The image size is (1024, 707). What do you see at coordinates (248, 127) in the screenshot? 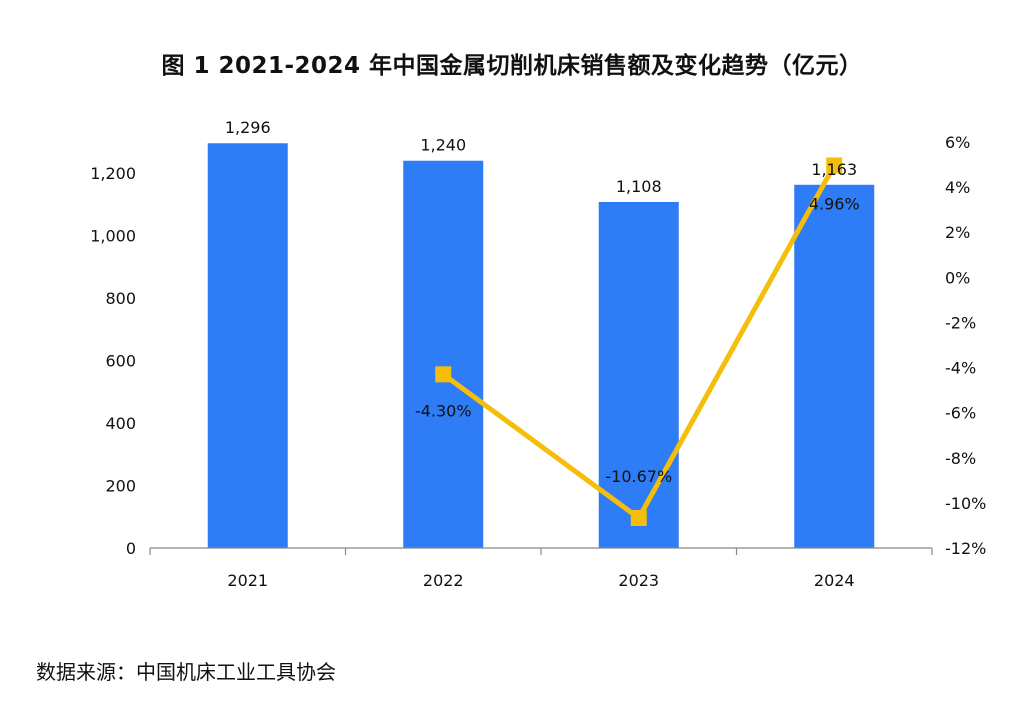
I see `bar-value-label-2021: 1,296` at bounding box center [248, 127].